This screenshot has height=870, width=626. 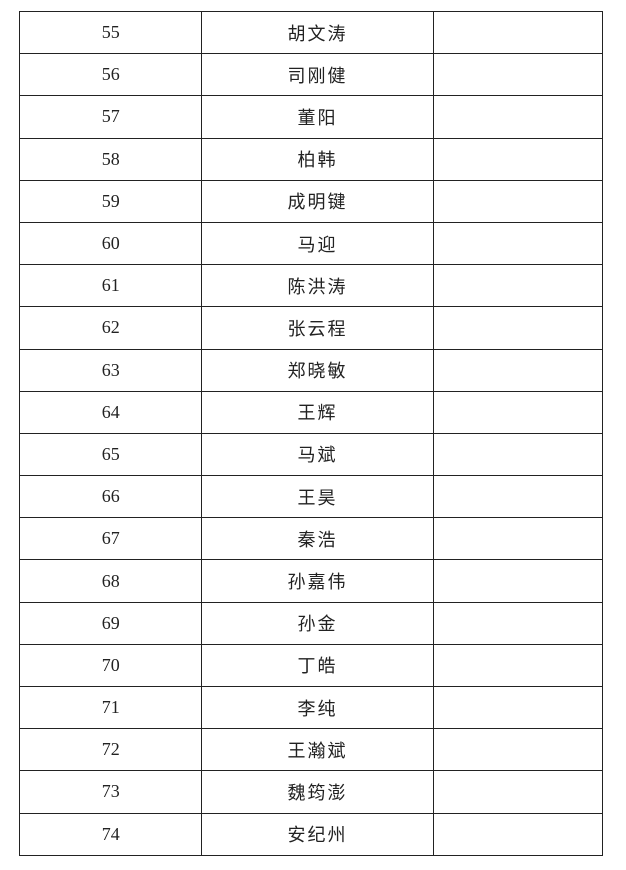 I want to click on table-row: 57 董阳, so click(x=311, y=117).